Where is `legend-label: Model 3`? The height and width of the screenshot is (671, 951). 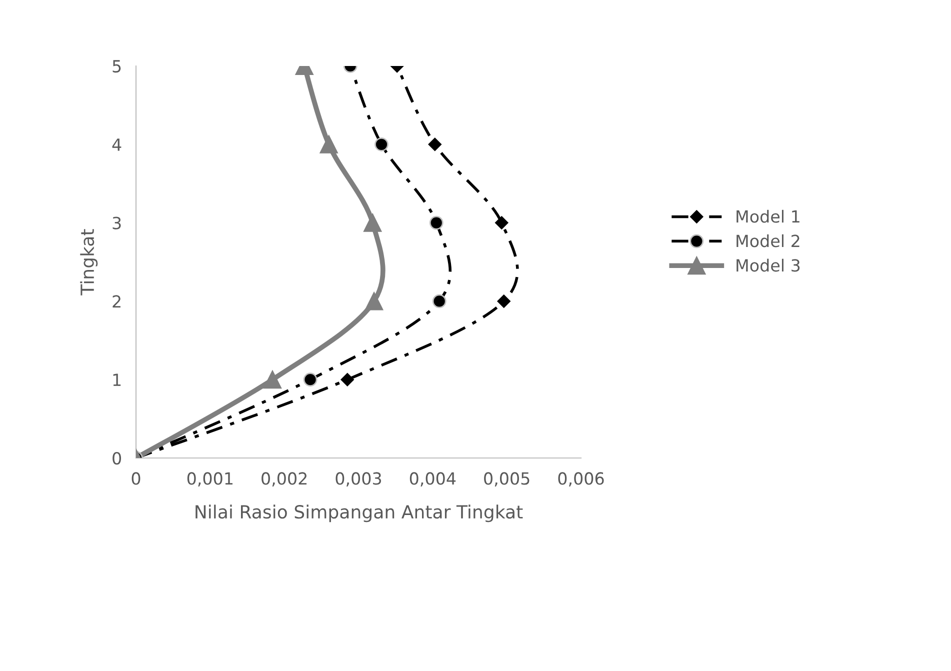
legend-label: Model 3 is located at coordinates (768, 265).